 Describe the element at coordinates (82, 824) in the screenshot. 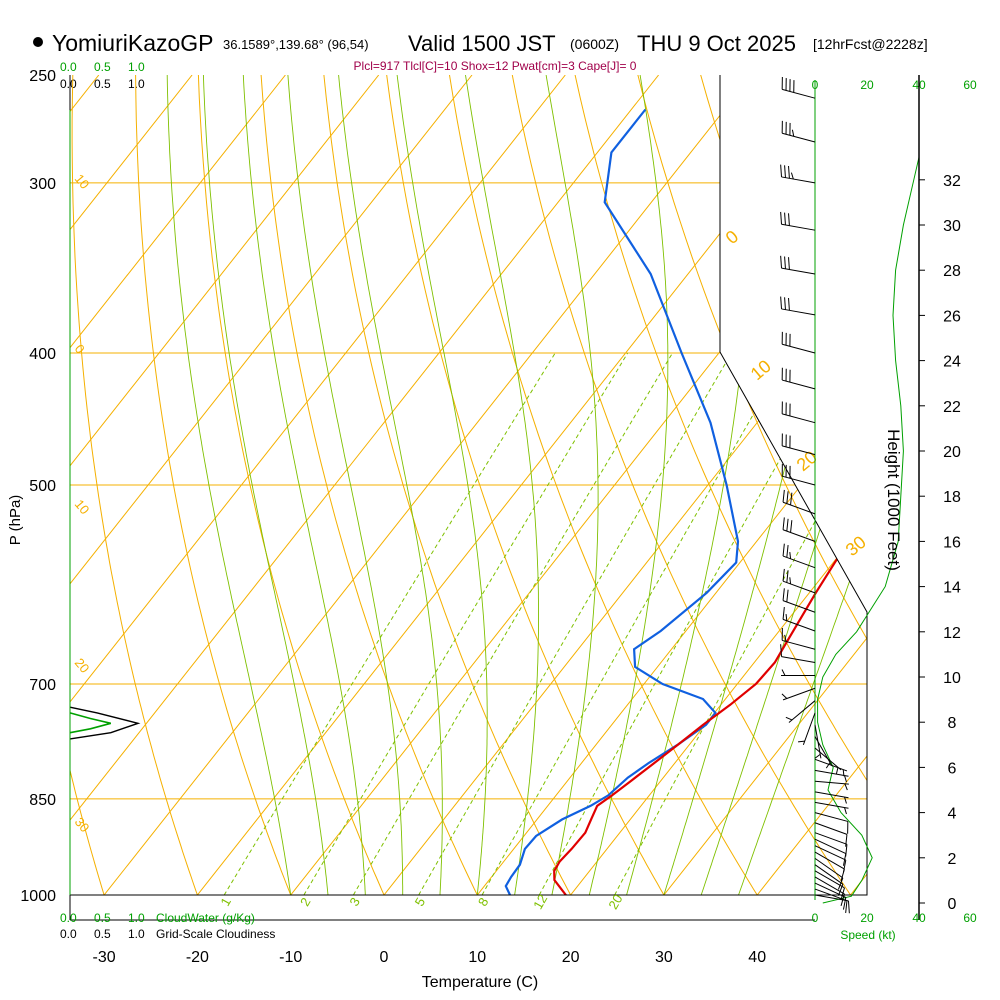

I see `dry-adiabat-label: 30` at that location.